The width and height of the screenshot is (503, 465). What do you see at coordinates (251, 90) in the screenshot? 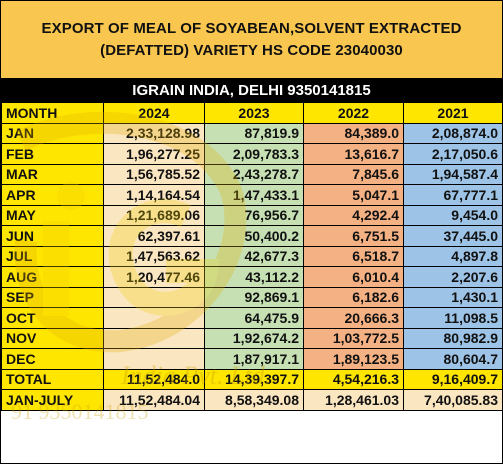
I see `report-subtitle: IGRAIN INDIA, DELHI 9350141815` at bounding box center [251, 90].